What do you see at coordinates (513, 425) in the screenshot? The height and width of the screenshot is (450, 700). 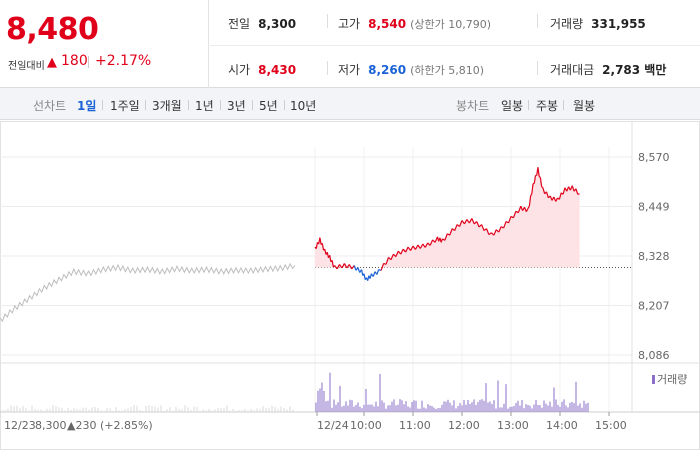 I see `x-tick-label: 13:00` at bounding box center [513, 425].